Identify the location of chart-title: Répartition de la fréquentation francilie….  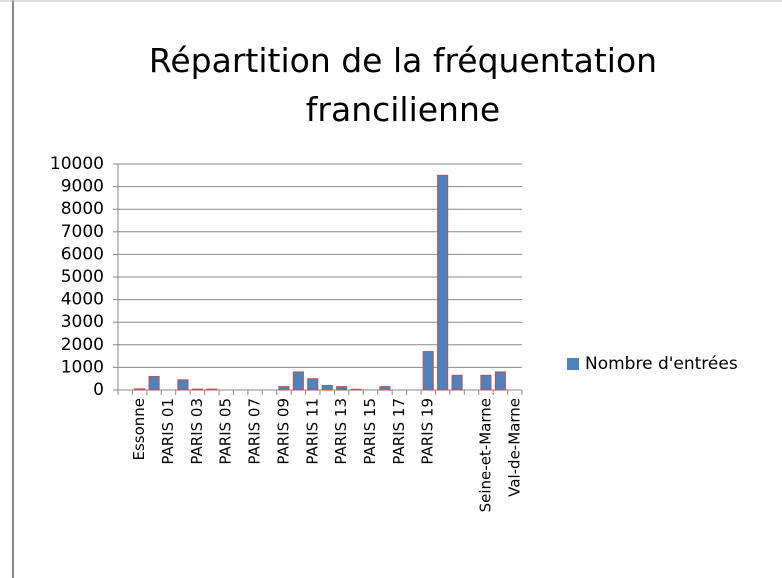
(403, 85).